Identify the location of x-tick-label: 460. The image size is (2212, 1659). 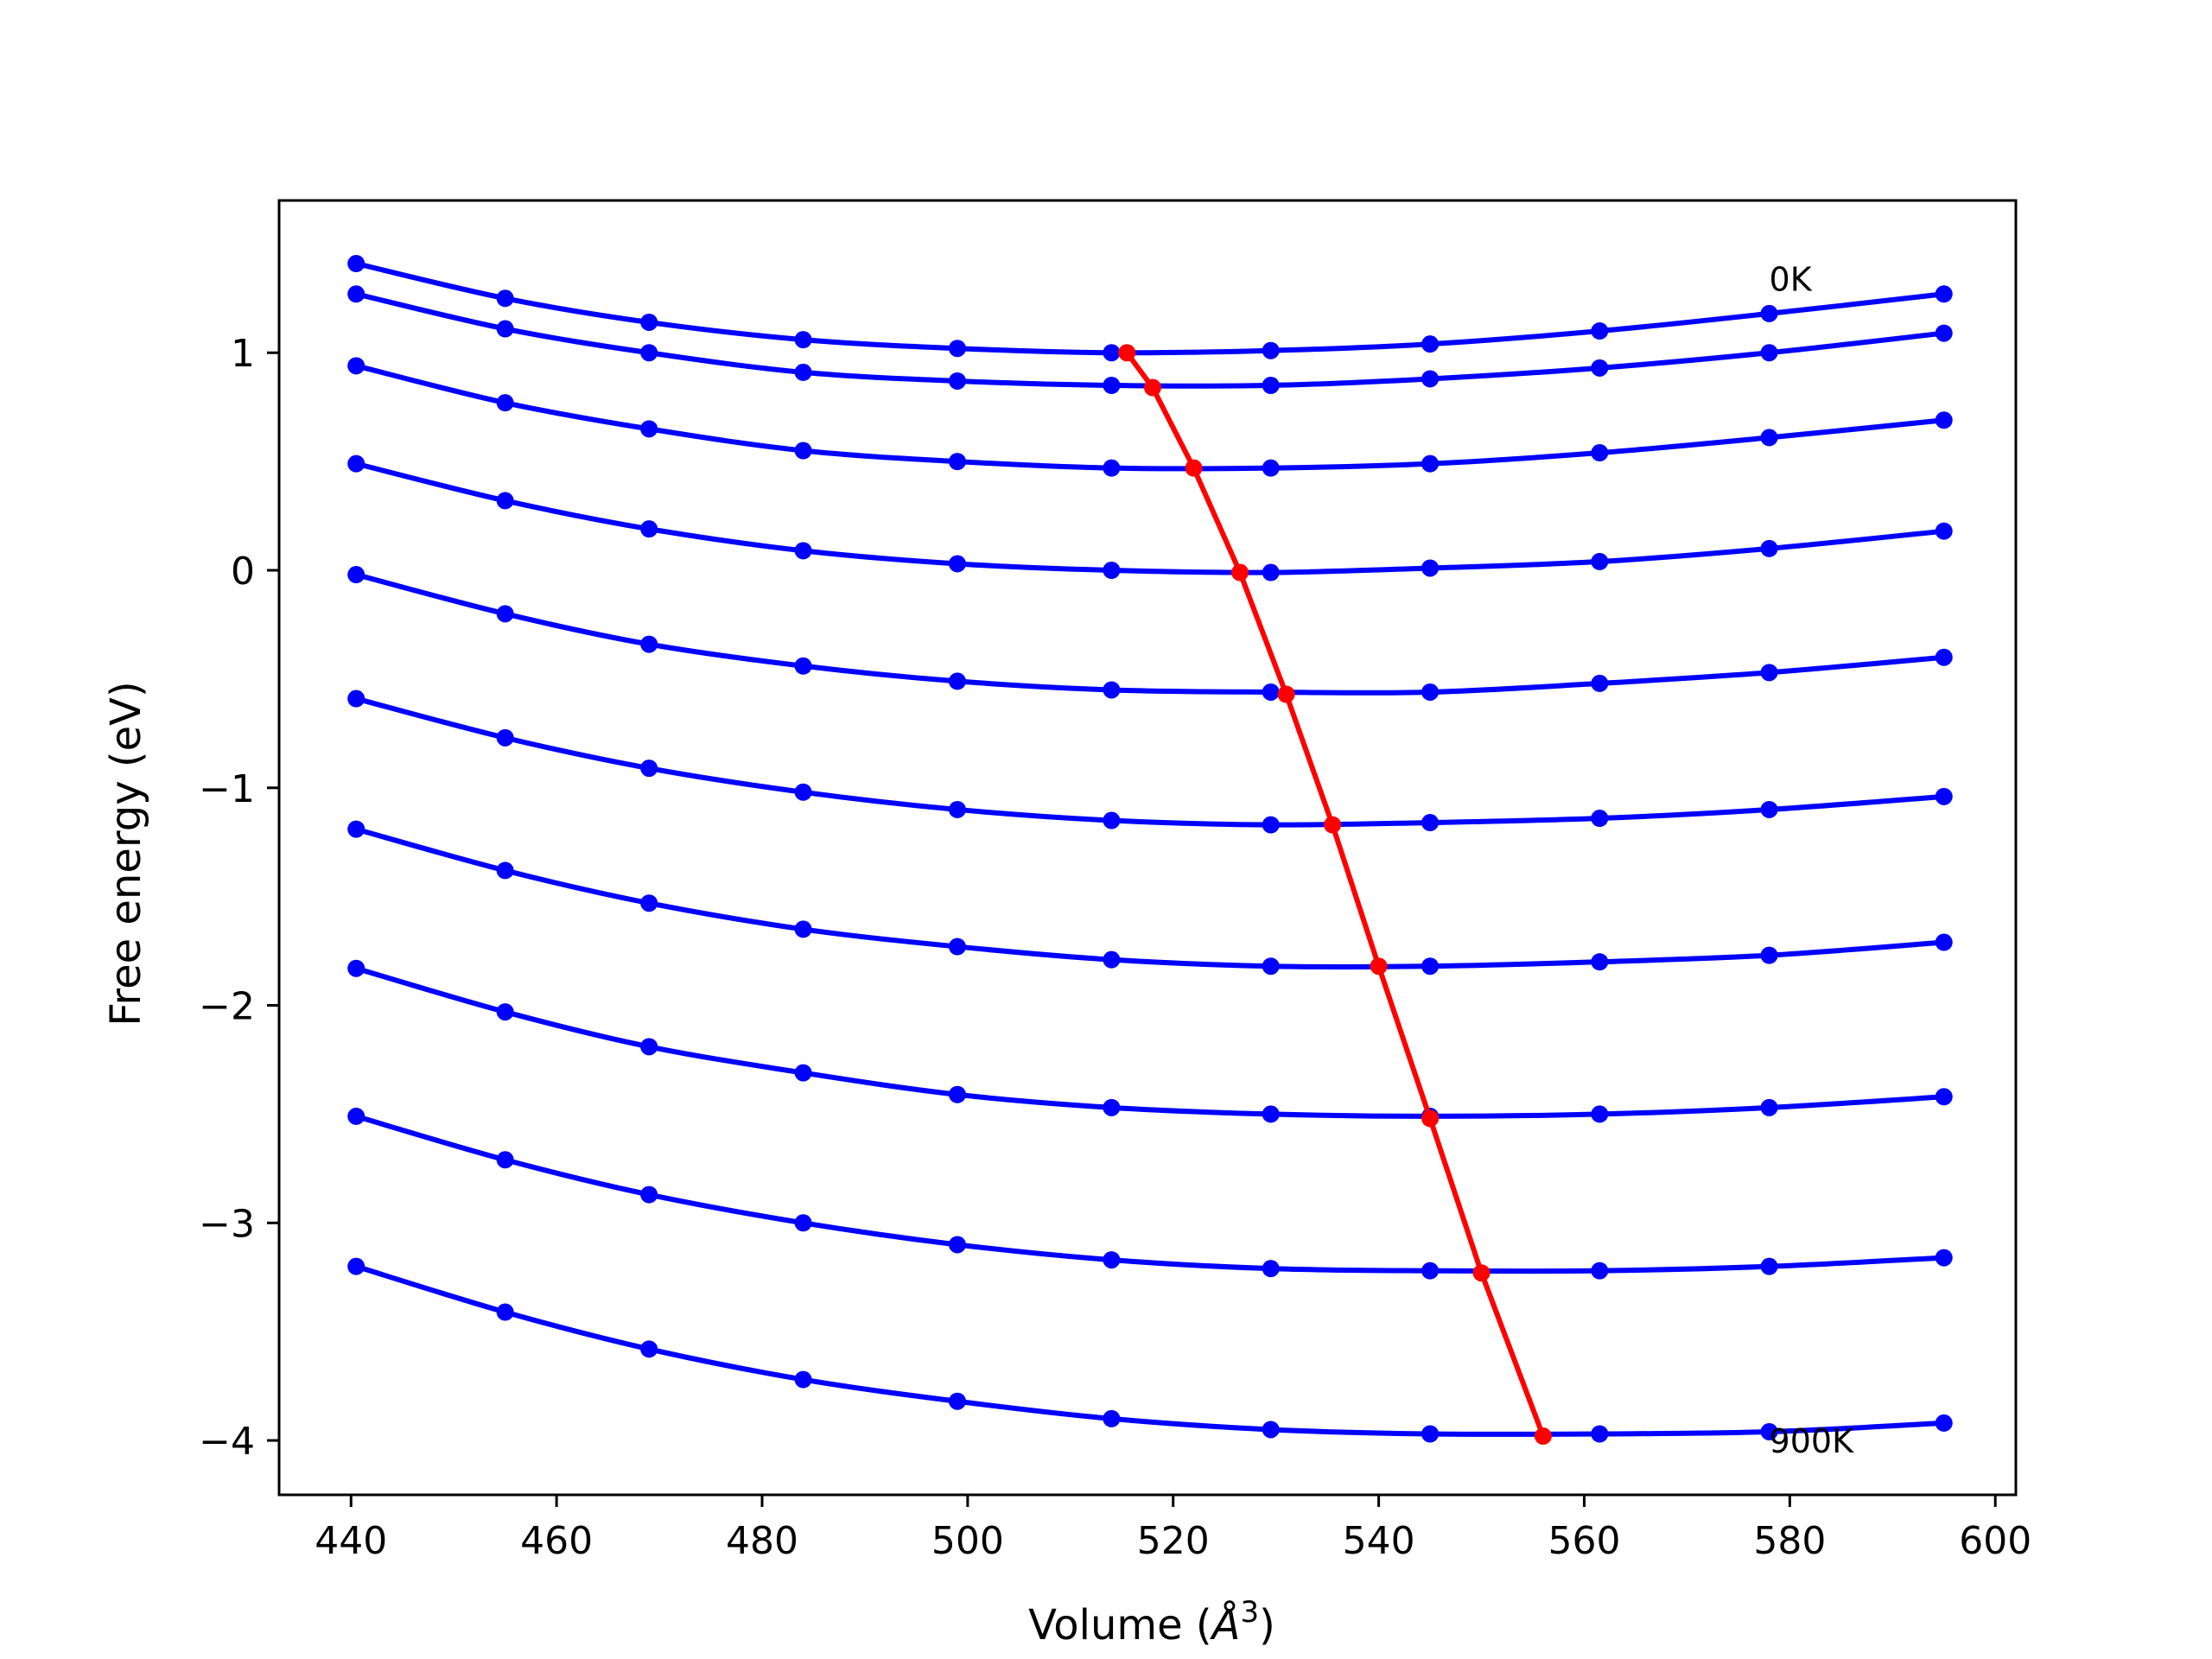
(556, 1541).